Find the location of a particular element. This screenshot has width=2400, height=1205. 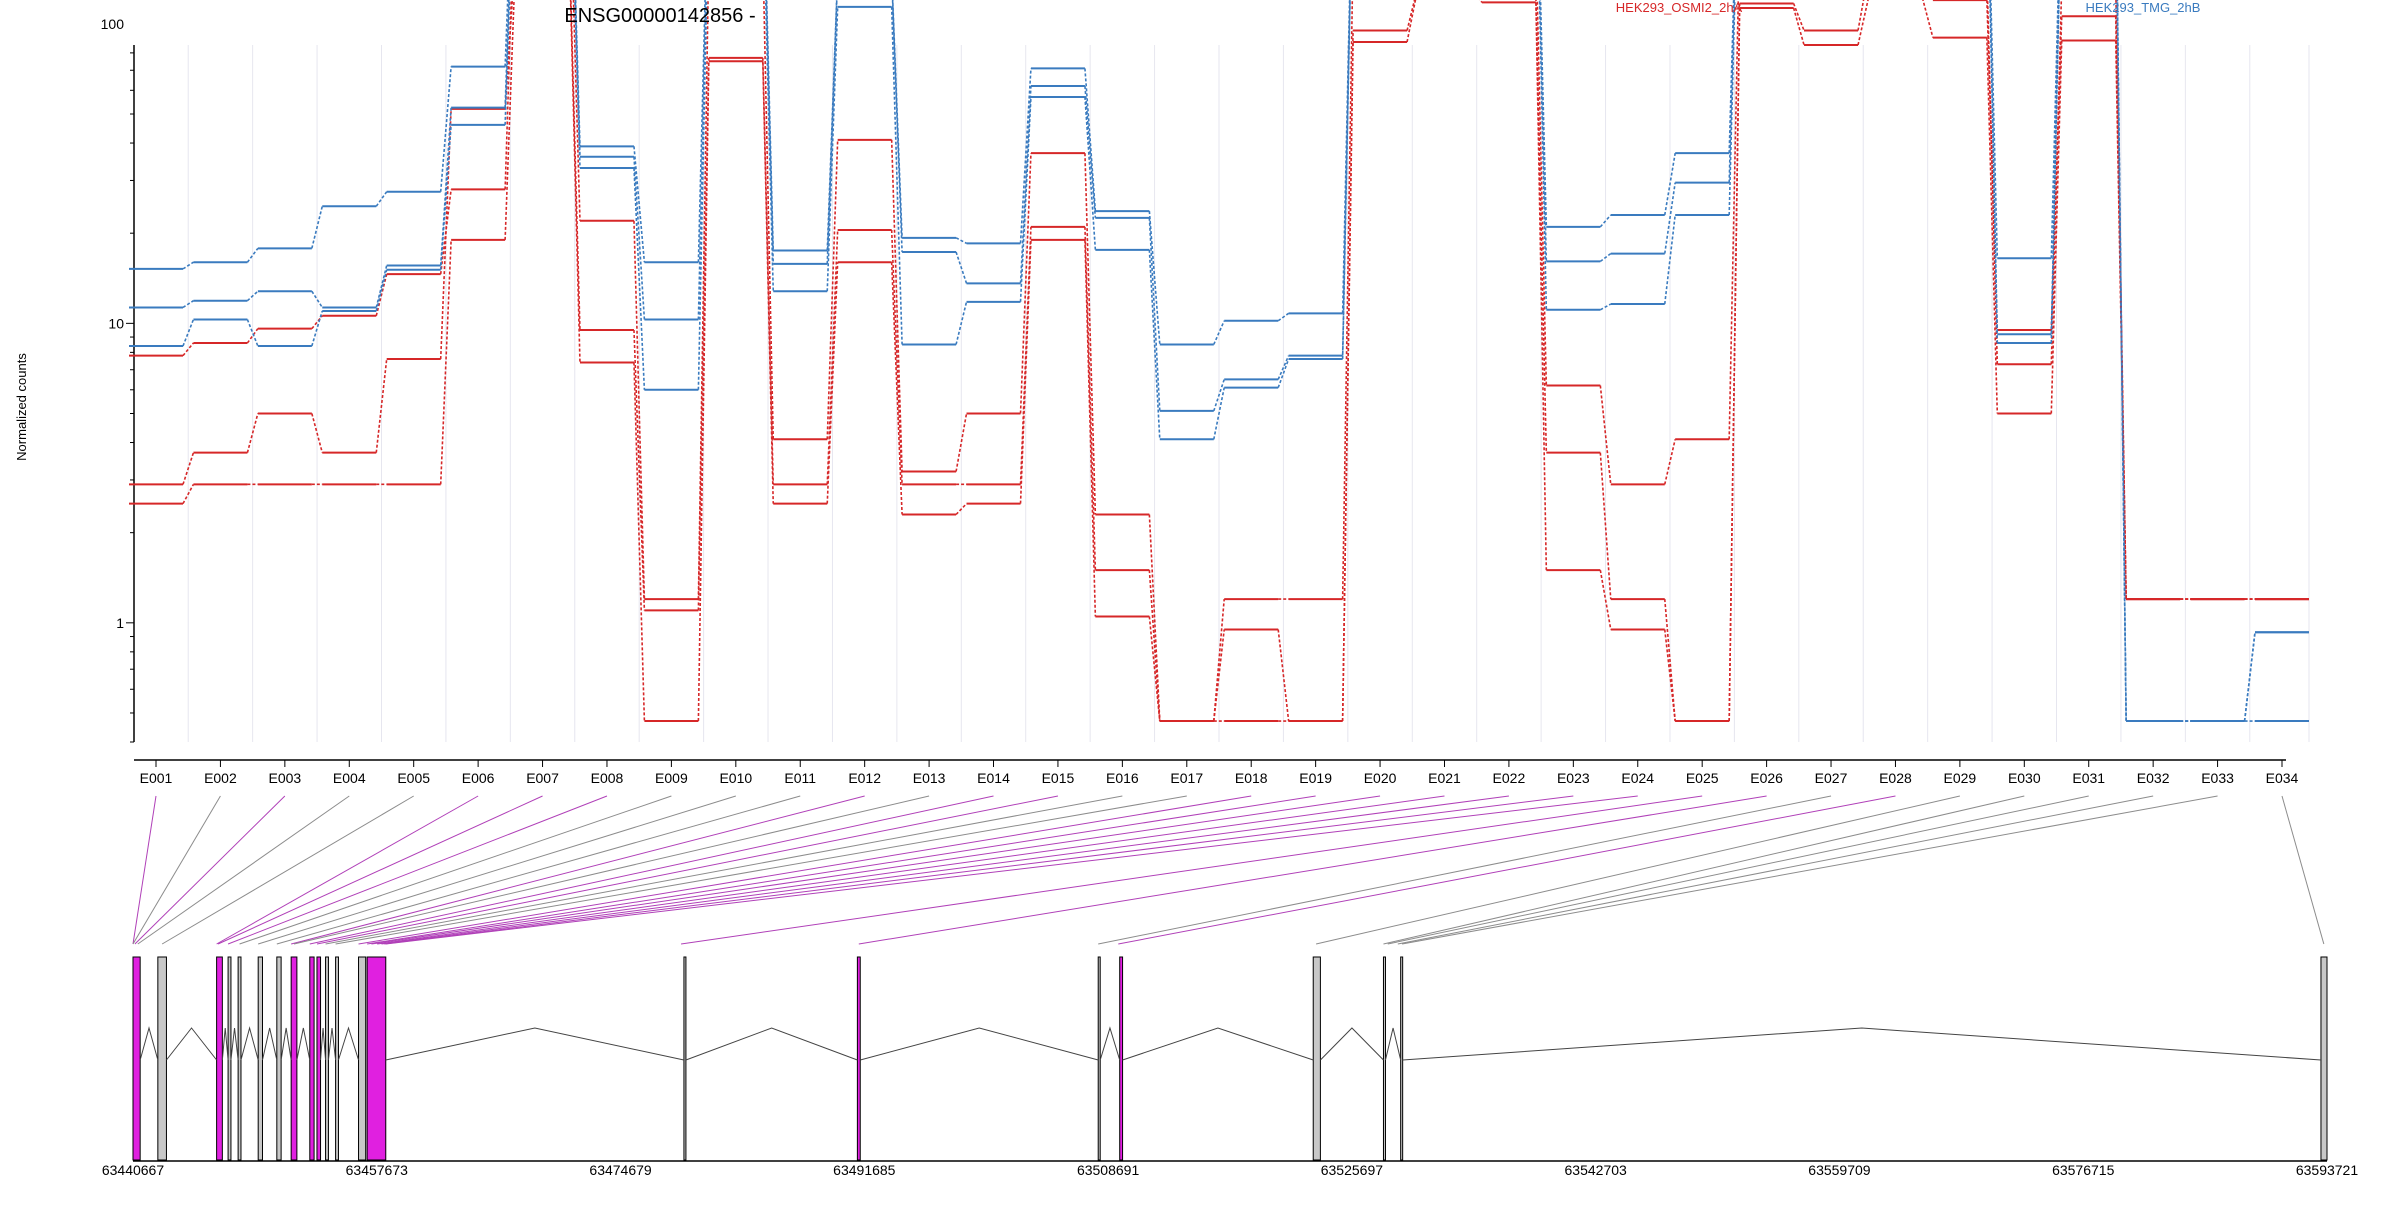

x-tick-label: E017 is located at coordinates (1186, 778).